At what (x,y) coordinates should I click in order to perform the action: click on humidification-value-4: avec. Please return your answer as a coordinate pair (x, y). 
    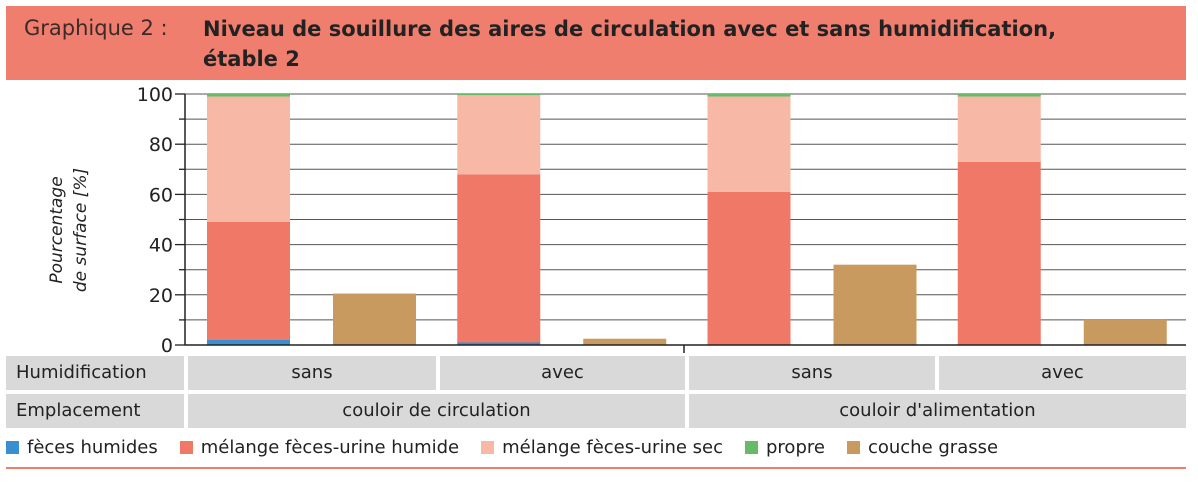
    Looking at the image, I should click on (1062, 373).